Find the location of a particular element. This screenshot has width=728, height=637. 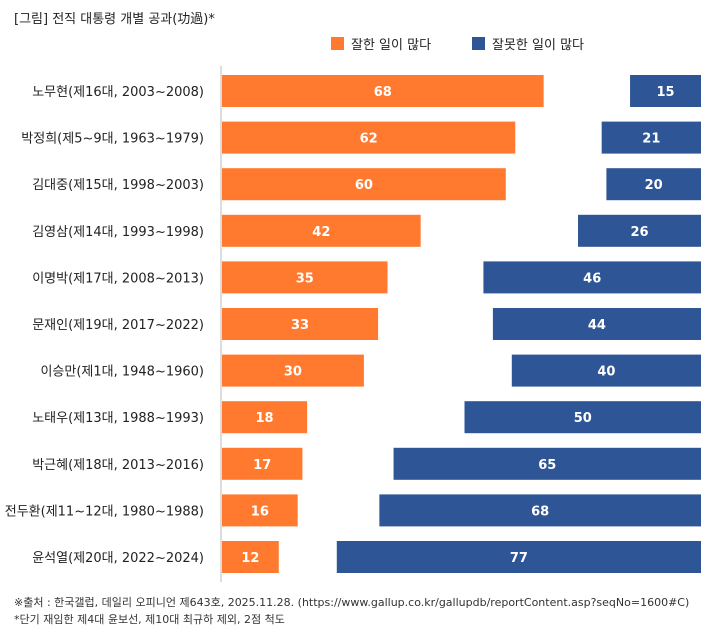

category-label: 전두환(제11~12대, 1980~1988) is located at coordinates (104, 511).